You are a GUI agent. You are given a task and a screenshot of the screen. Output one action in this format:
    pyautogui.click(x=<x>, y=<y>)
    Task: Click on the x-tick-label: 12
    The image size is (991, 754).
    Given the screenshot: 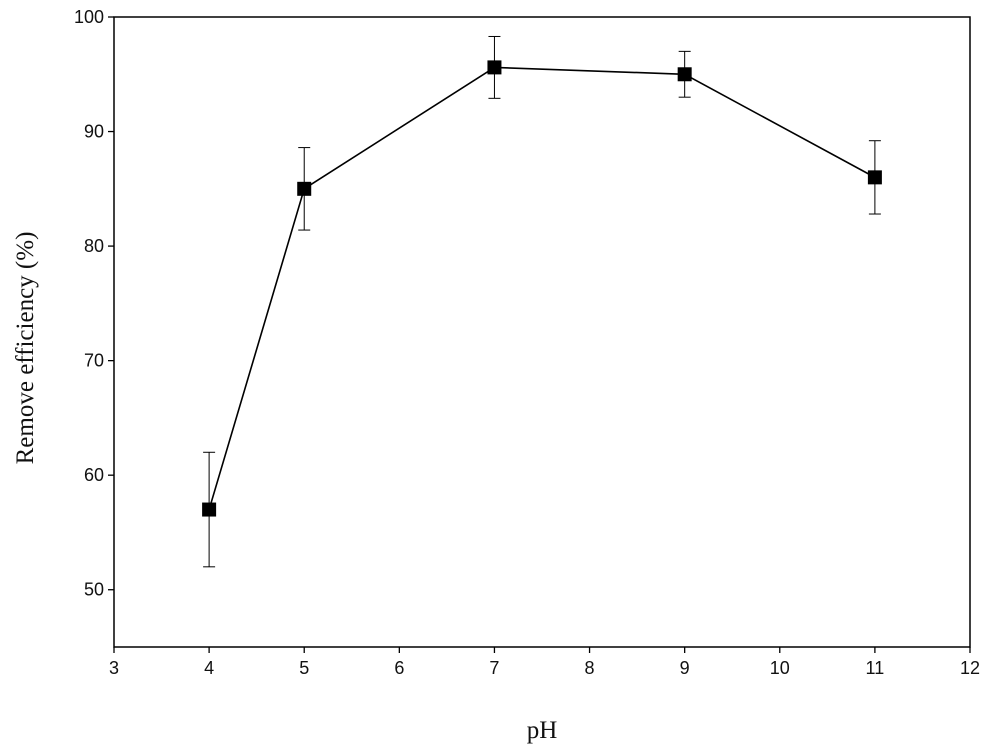 What is the action you would take?
    pyautogui.click(x=970, y=668)
    